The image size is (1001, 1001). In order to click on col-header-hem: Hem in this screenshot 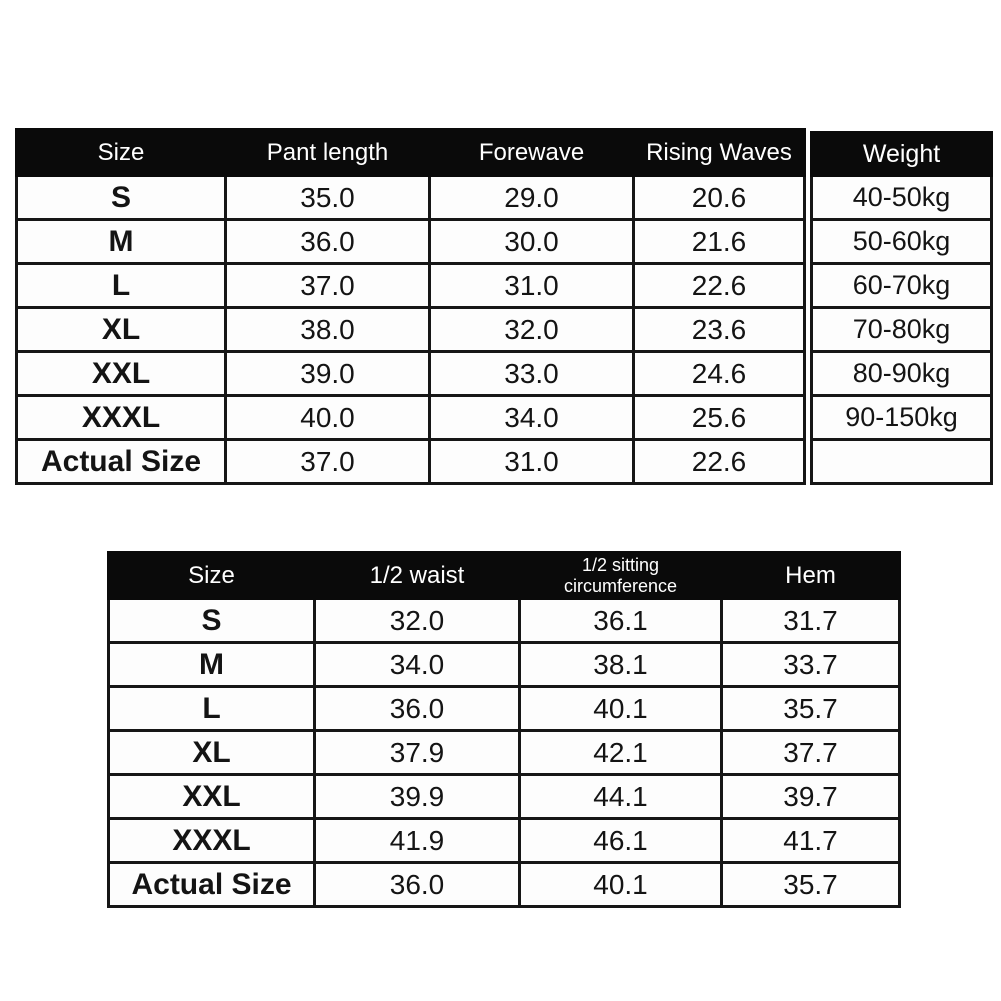, I will do `click(810, 575)`.